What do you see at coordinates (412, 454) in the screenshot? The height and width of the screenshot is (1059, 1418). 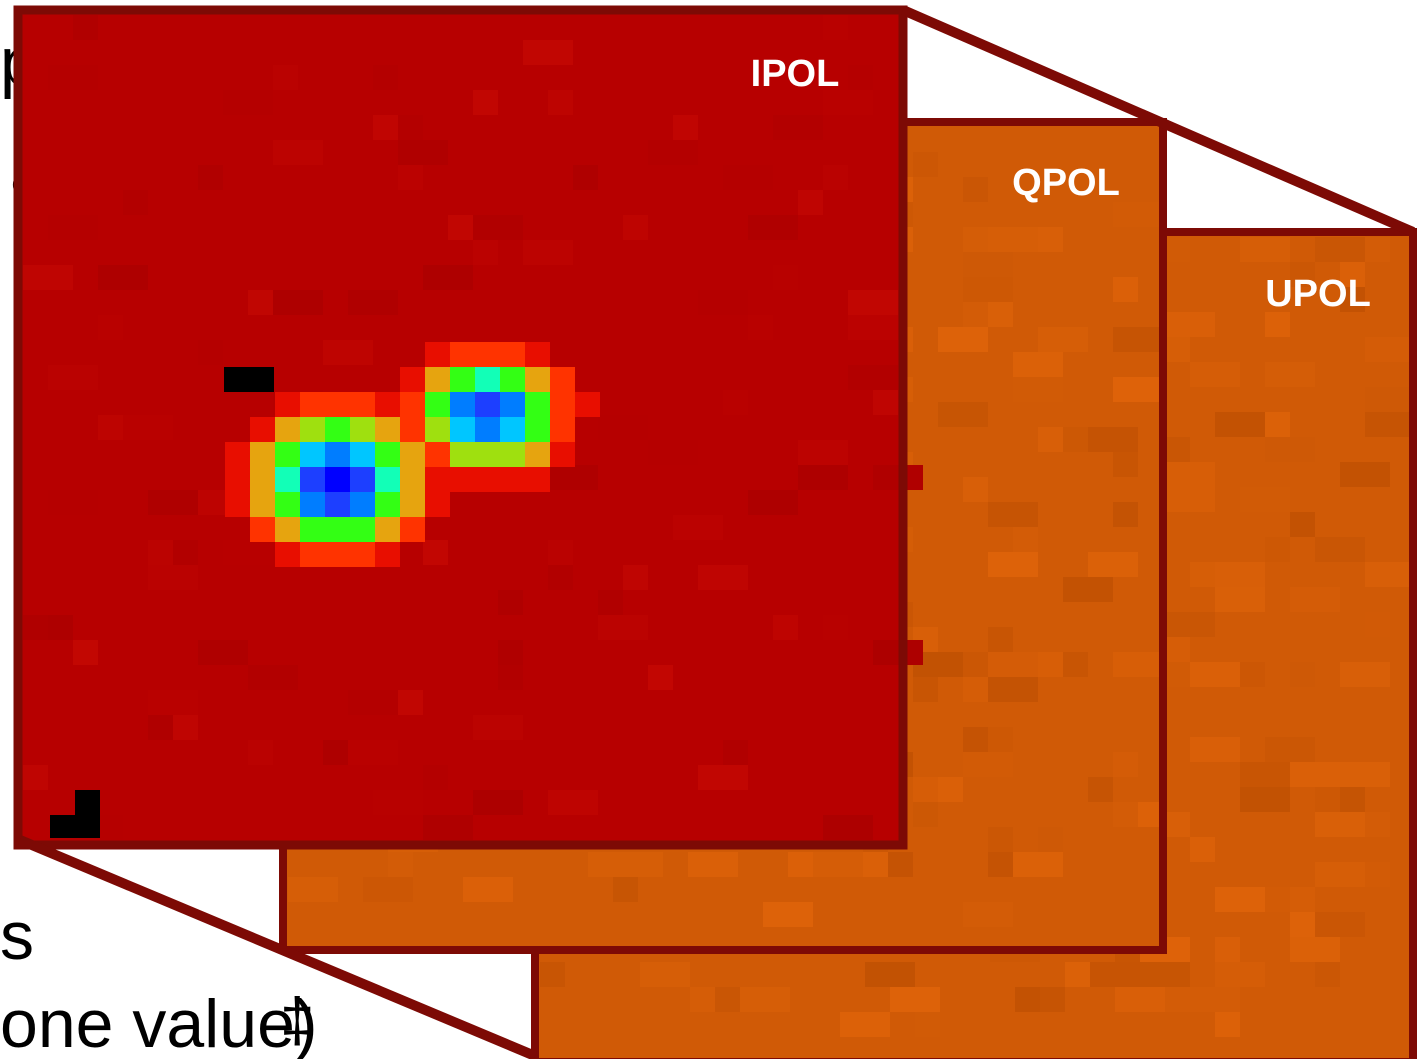 I see `ipol-source-blobs` at bounding box center [412, 454].